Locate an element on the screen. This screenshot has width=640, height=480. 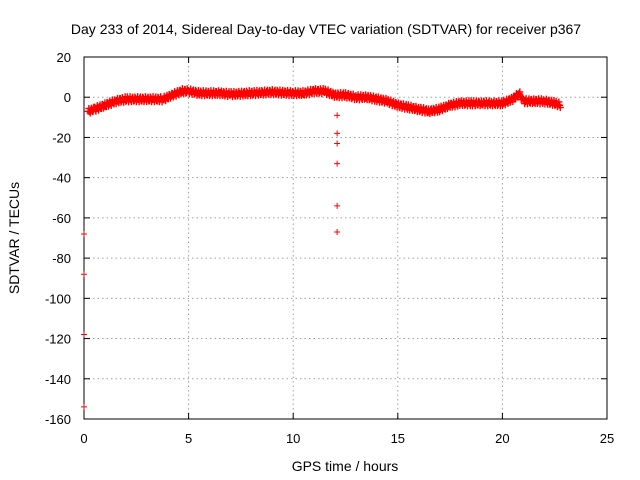
x-tick-label: 15 is located at coordinates (398, 438).